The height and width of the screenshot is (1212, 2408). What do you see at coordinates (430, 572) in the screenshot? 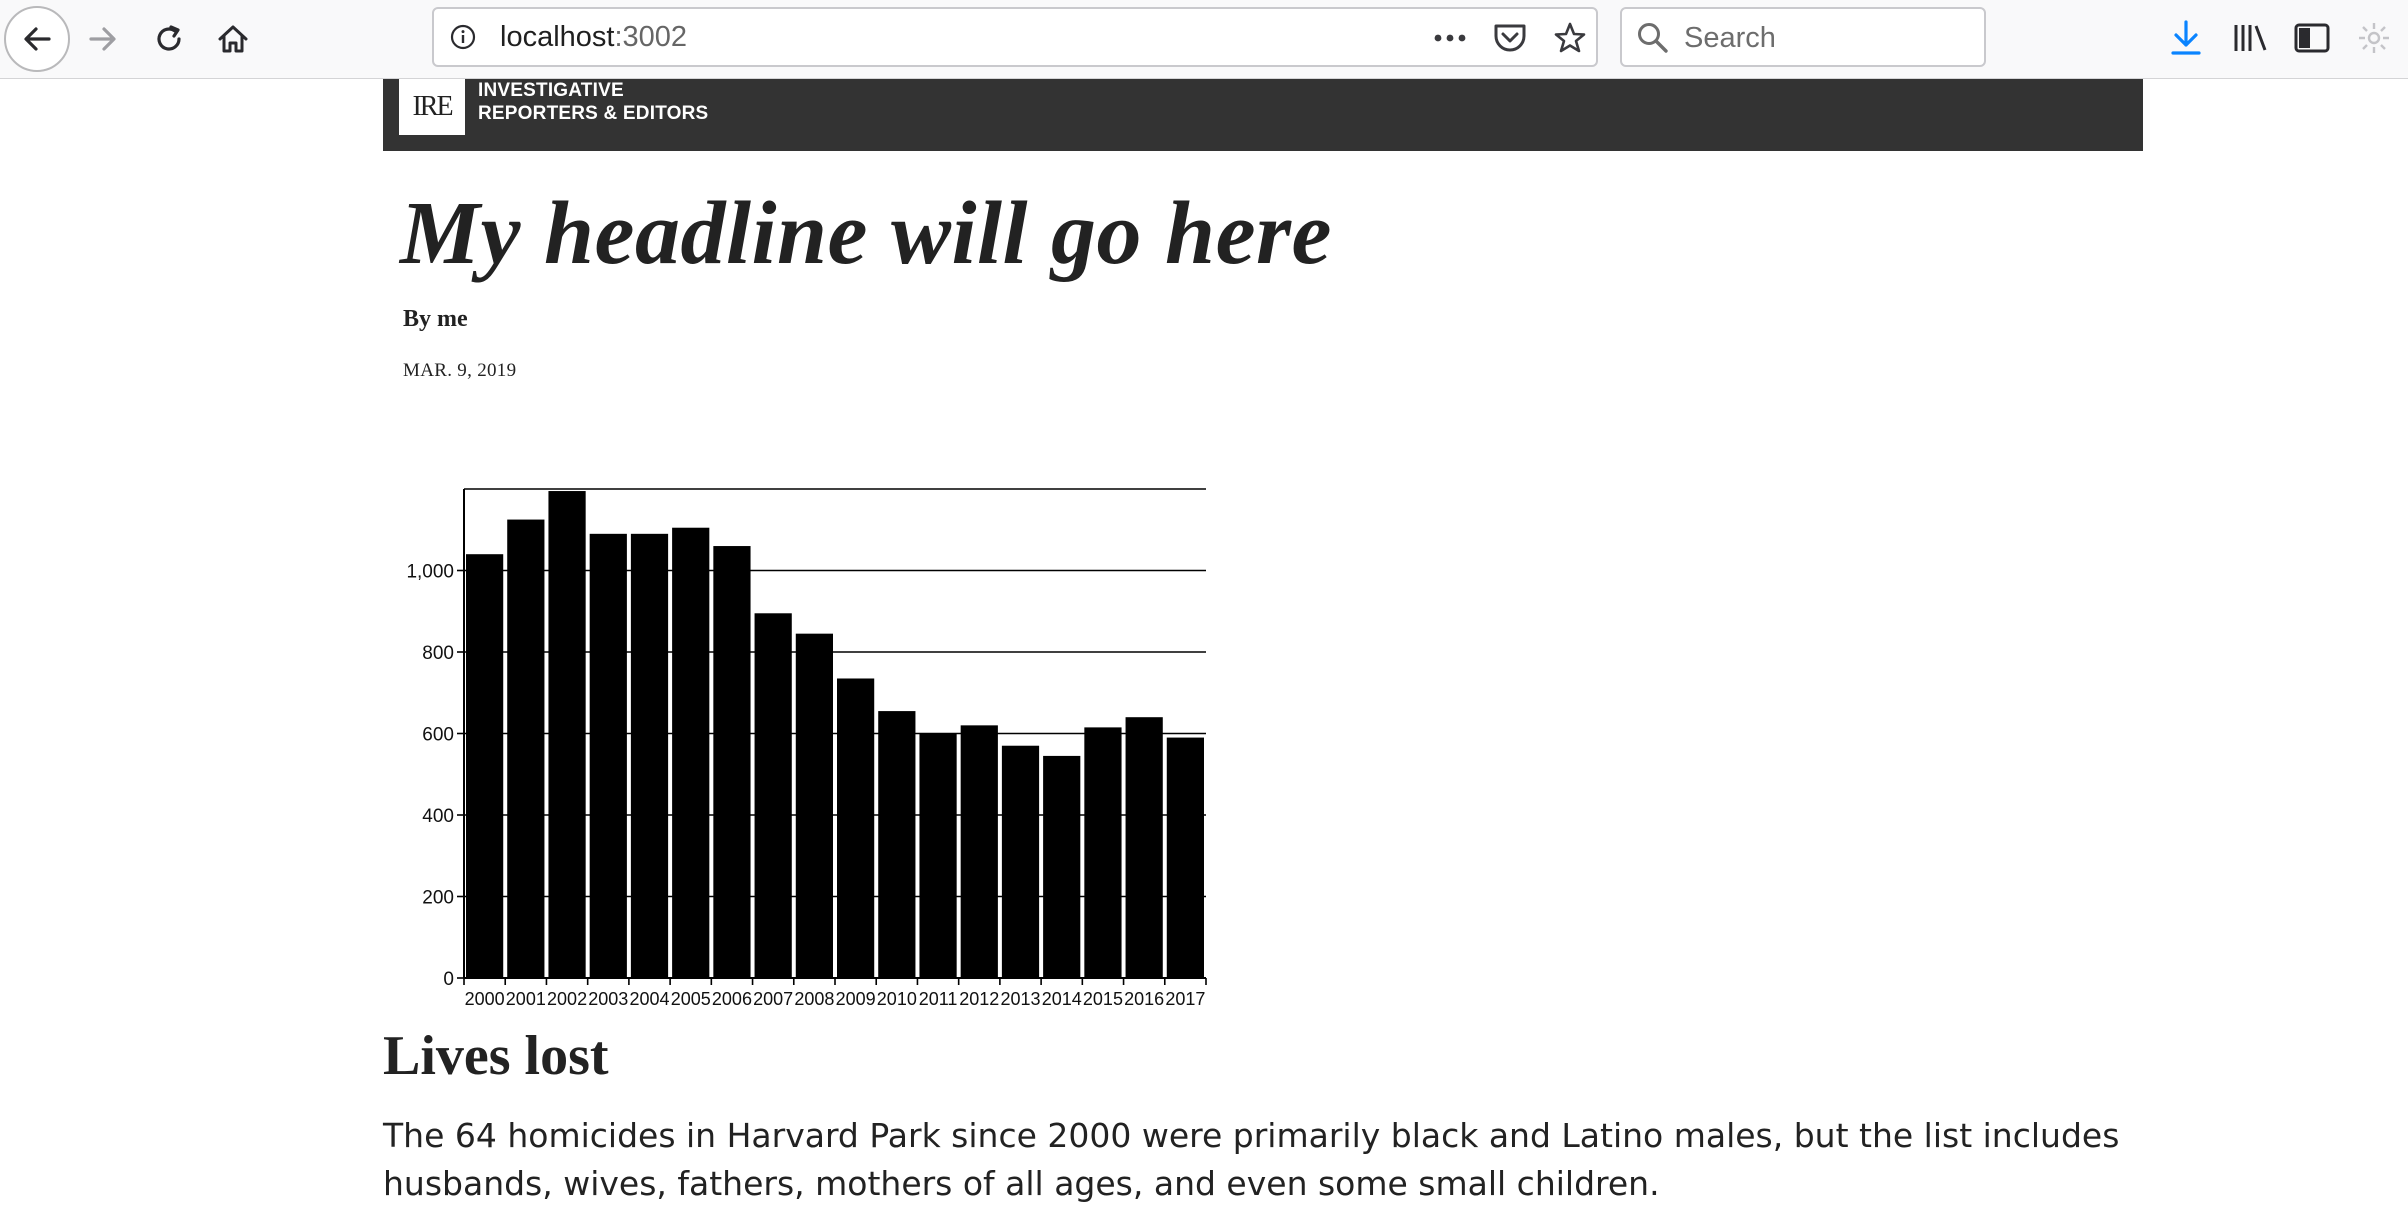
I see `y-tick-label: 1,000` at bounding box center [430, 572].